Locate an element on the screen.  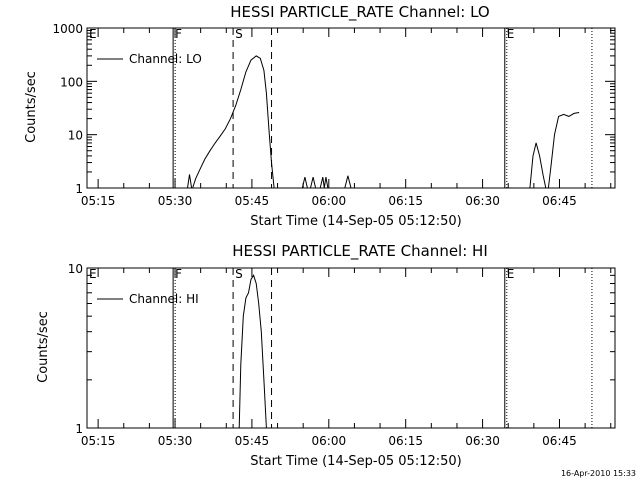
footer-timestamp: 16-Apr-2010 15:33 is located at coordinates (598, 473).